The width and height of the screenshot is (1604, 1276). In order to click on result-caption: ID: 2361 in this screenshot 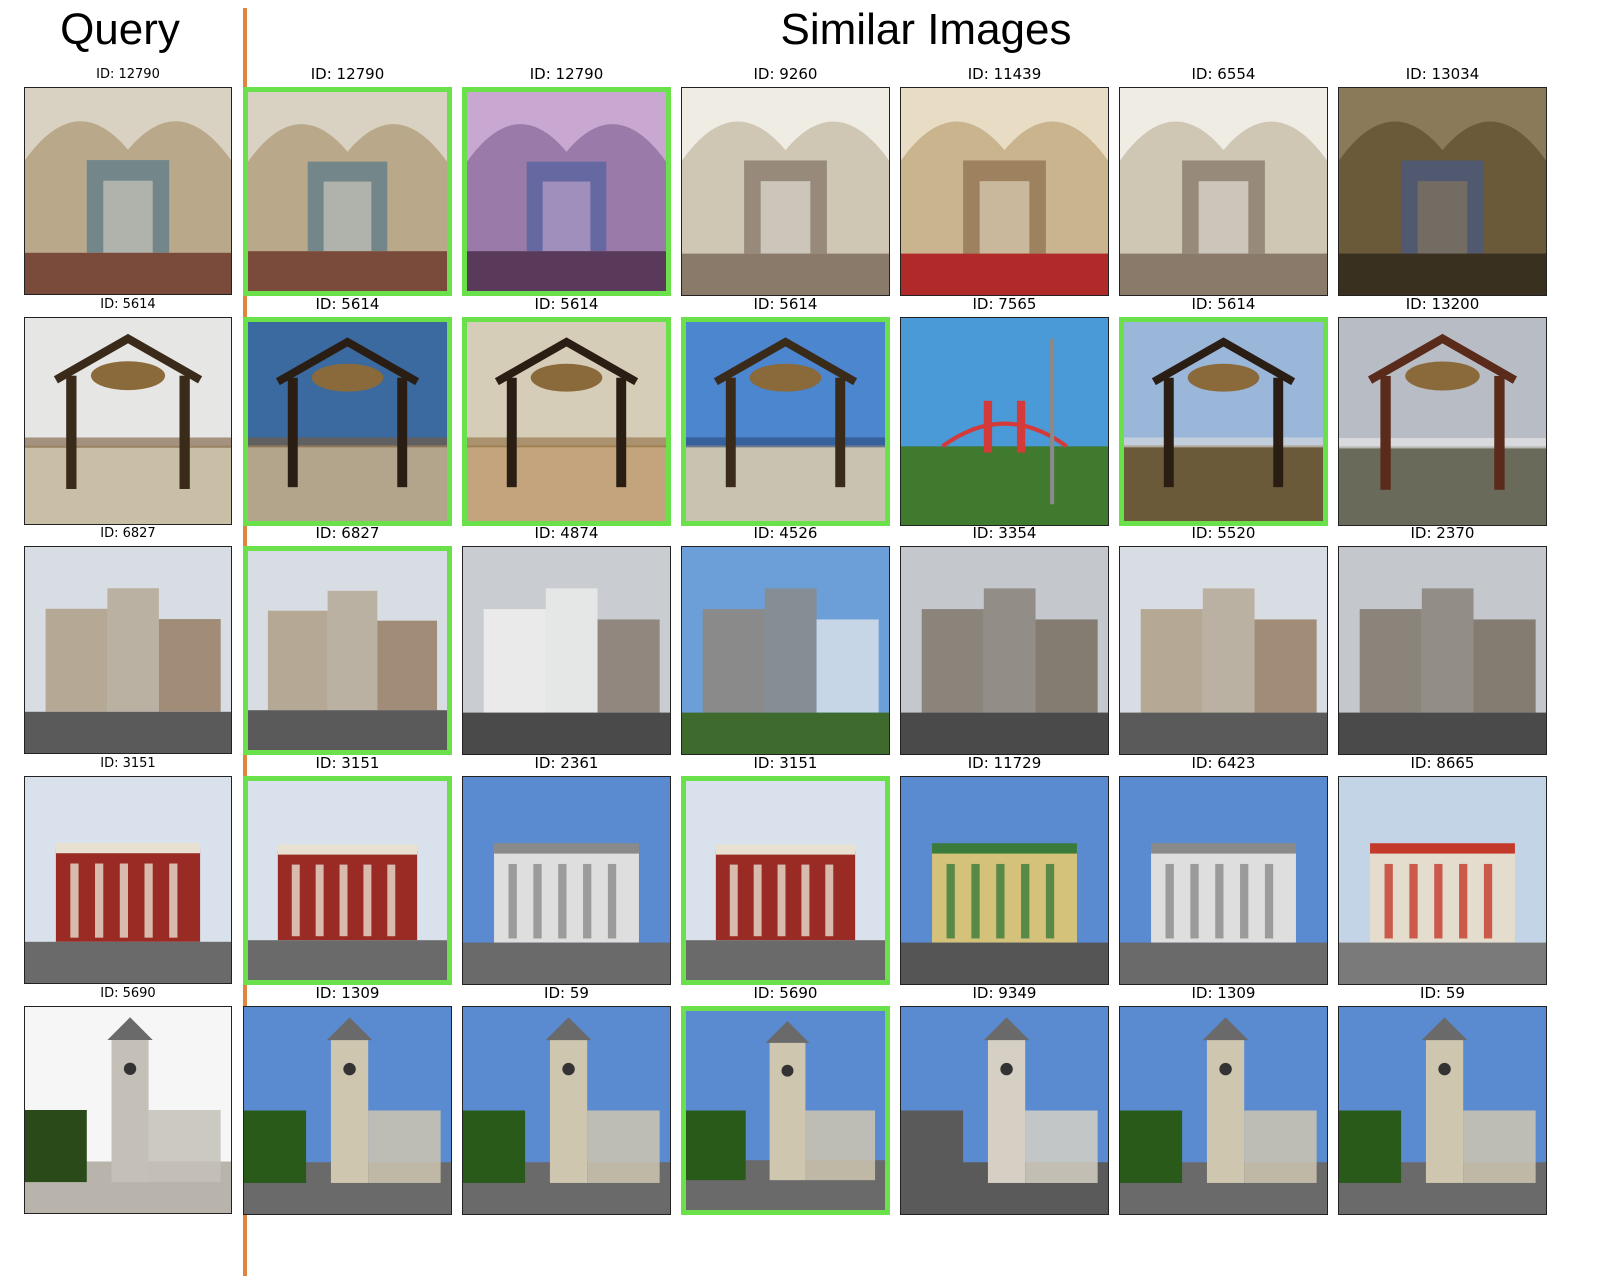, I will do `click(566, 763)`.